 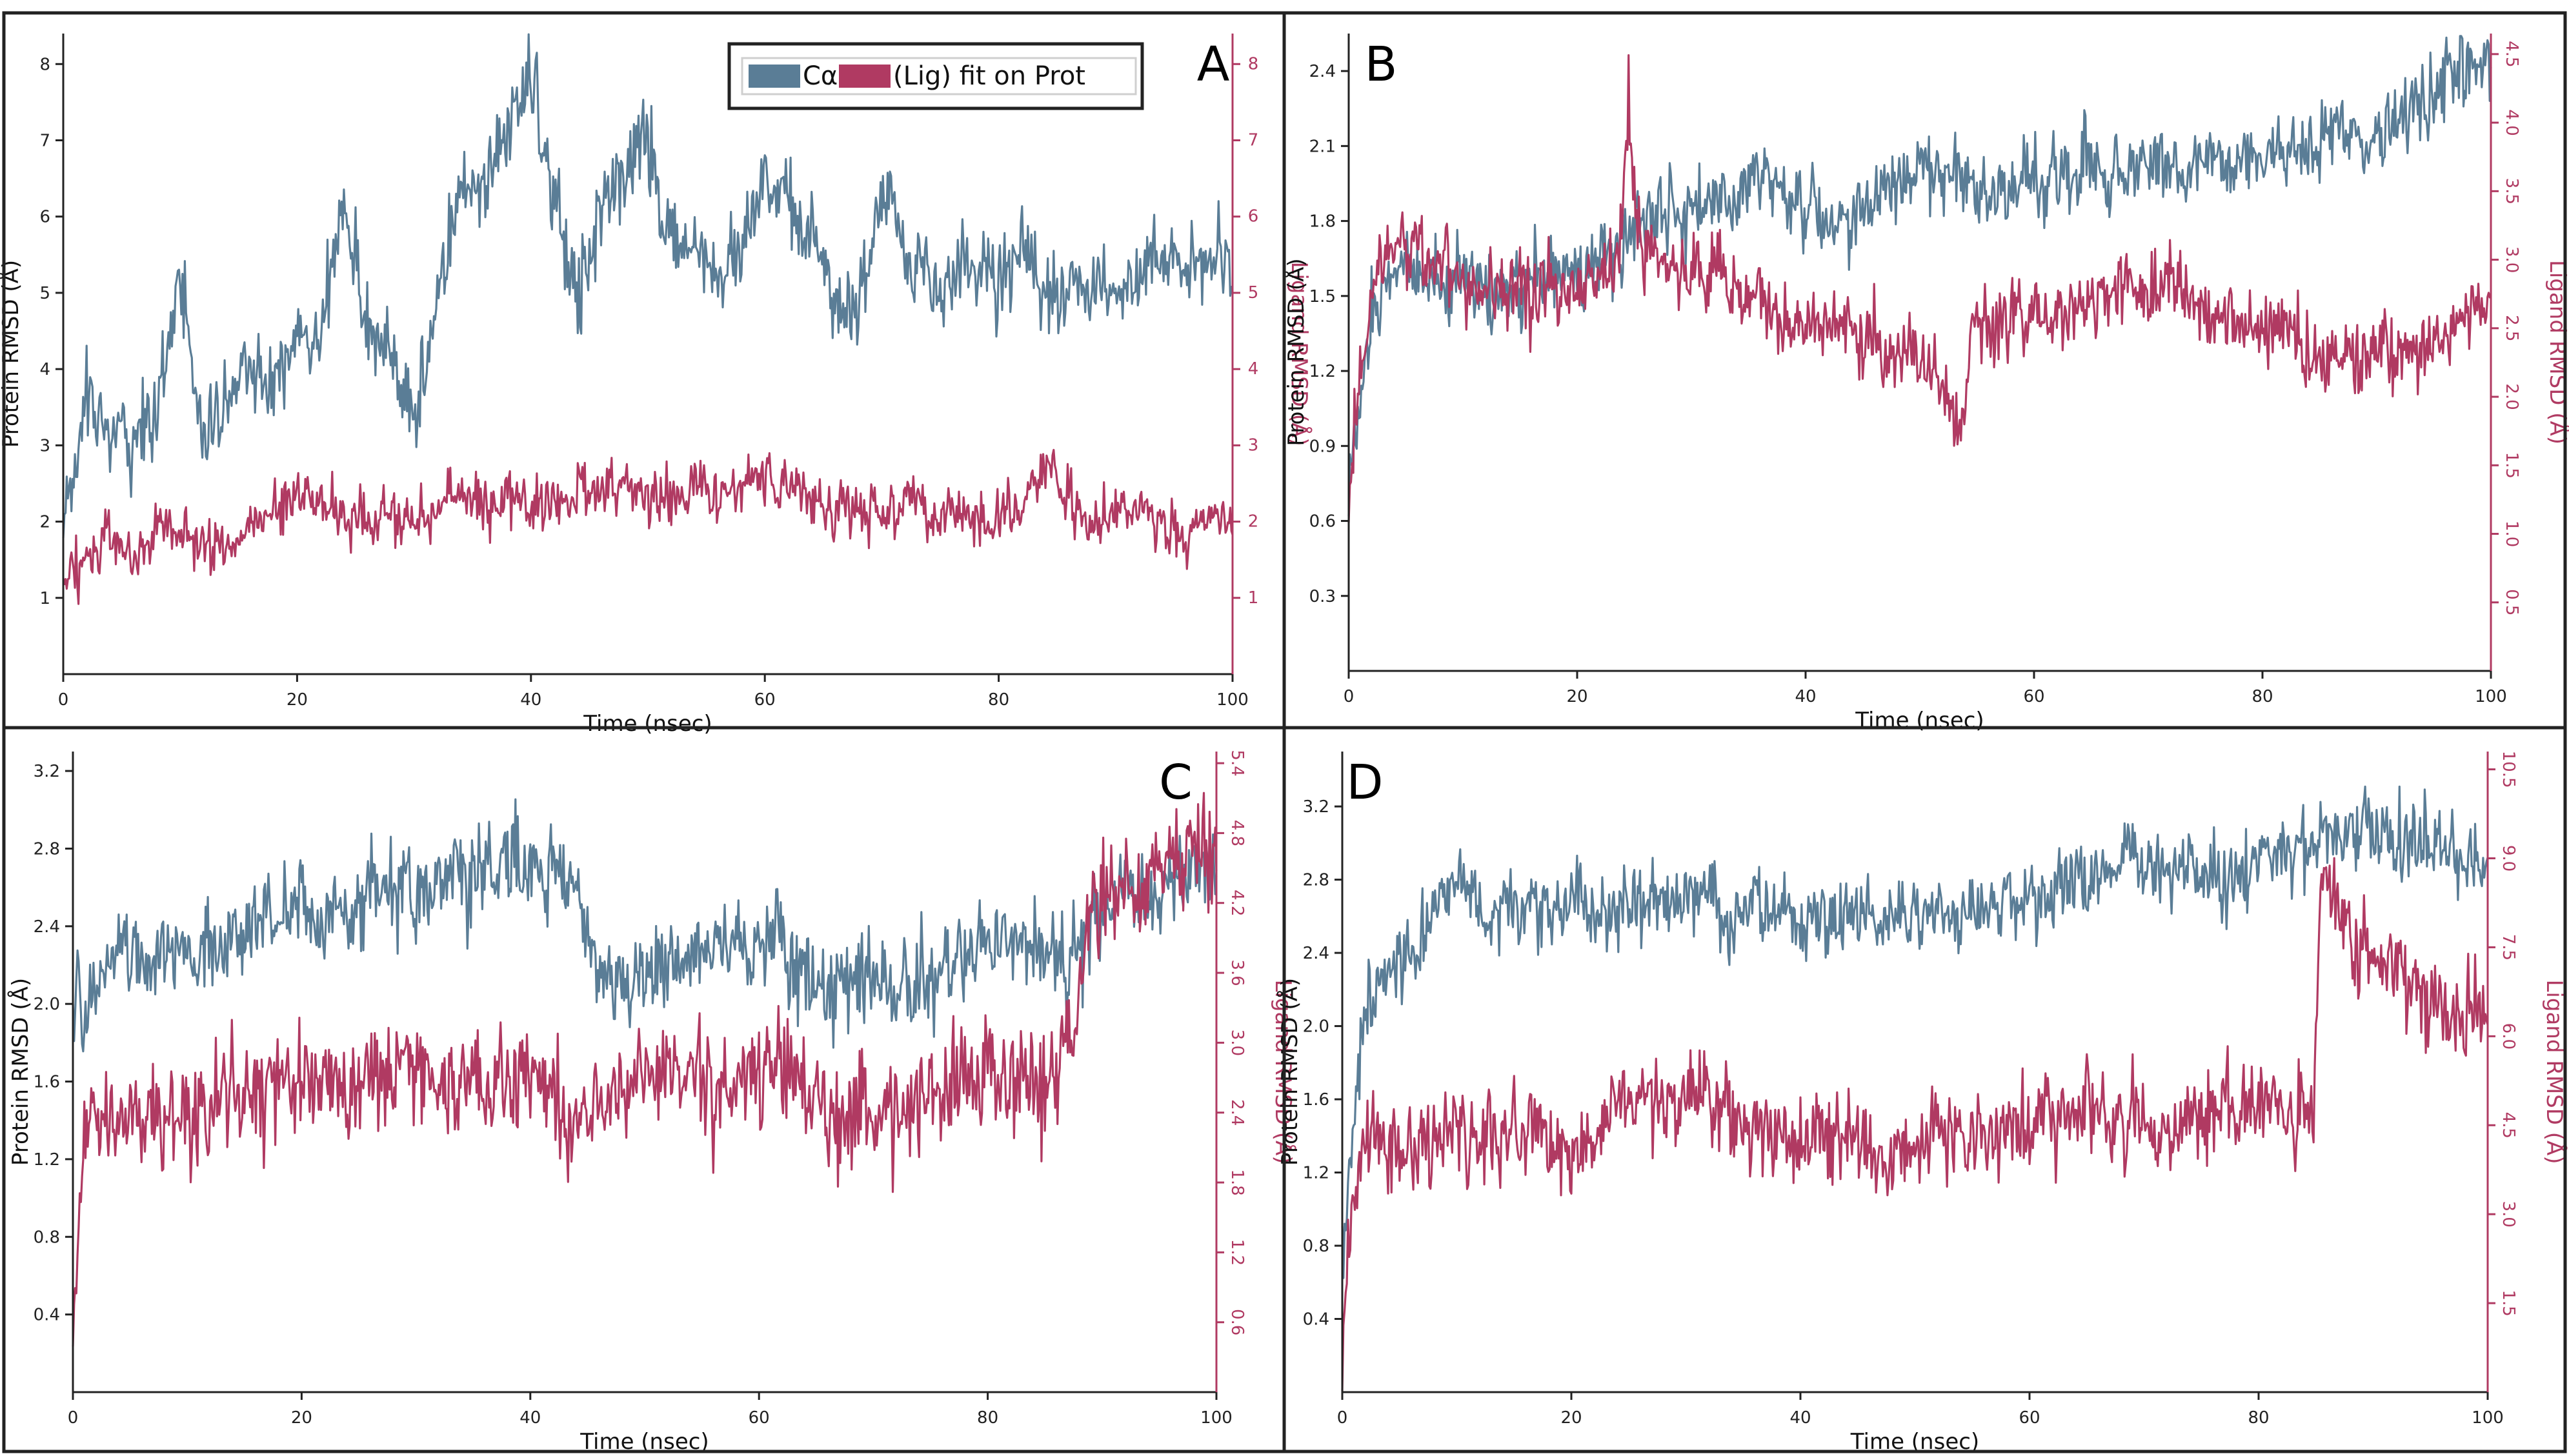 What do you see at coordinates (2511, 191) in the screenshot?
I see `y-right-tick-label: 3.5` at bounding box center [2511, 191].